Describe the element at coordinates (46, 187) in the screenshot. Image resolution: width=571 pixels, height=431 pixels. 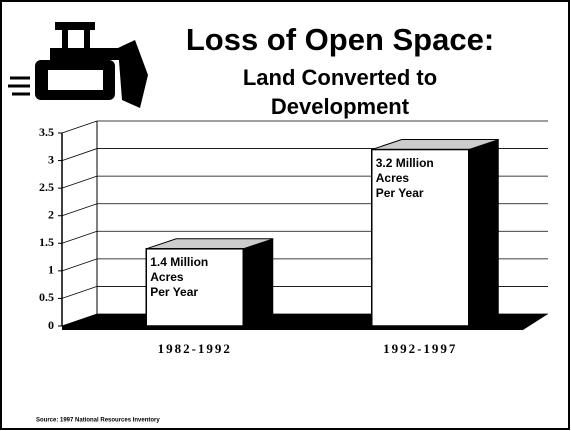
I see `y-tick-label: 2.5` at that location.